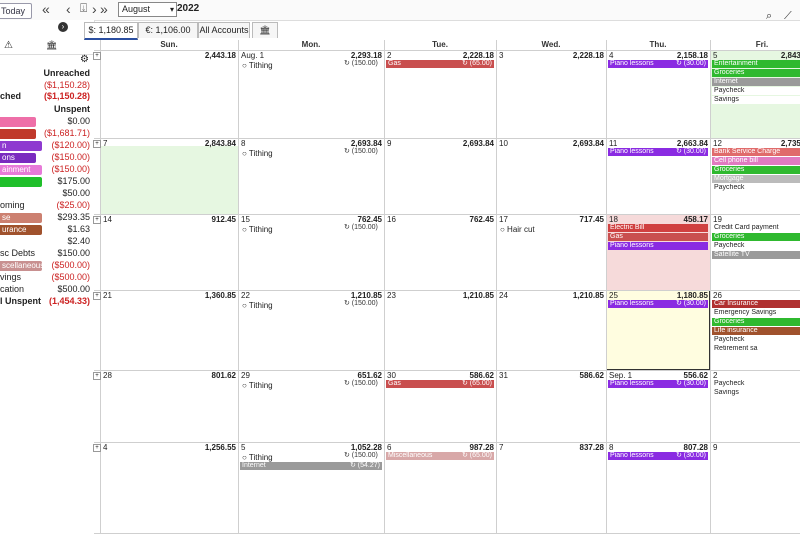 This screenshot has width=800, height=534. Describe the element at coordinates (440, 456) in the screenshot. I see `event-bar: Miscellaneous ↻ (65.00)` at that location.